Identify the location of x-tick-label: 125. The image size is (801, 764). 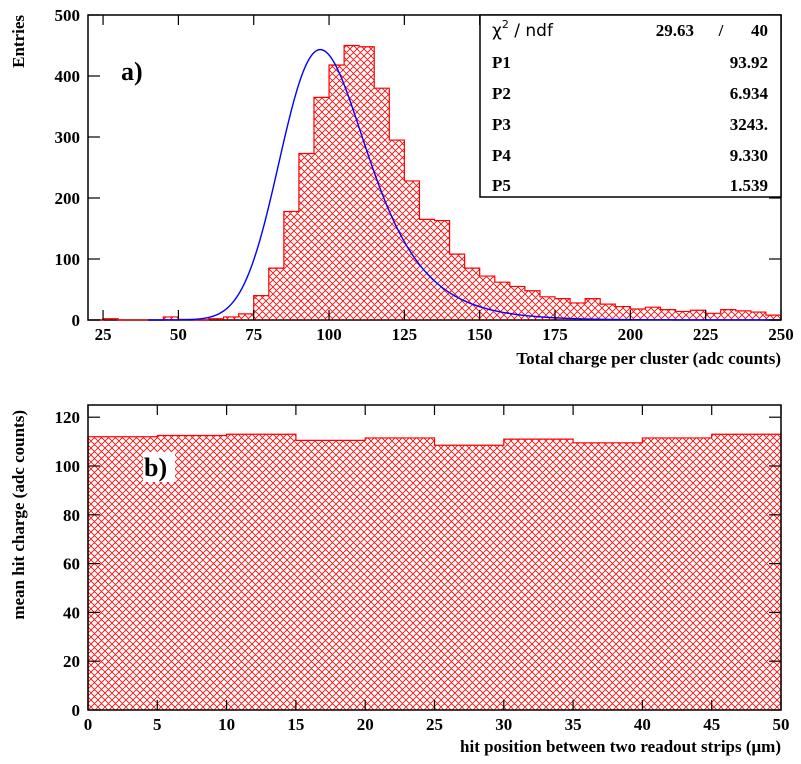
(405, 334).